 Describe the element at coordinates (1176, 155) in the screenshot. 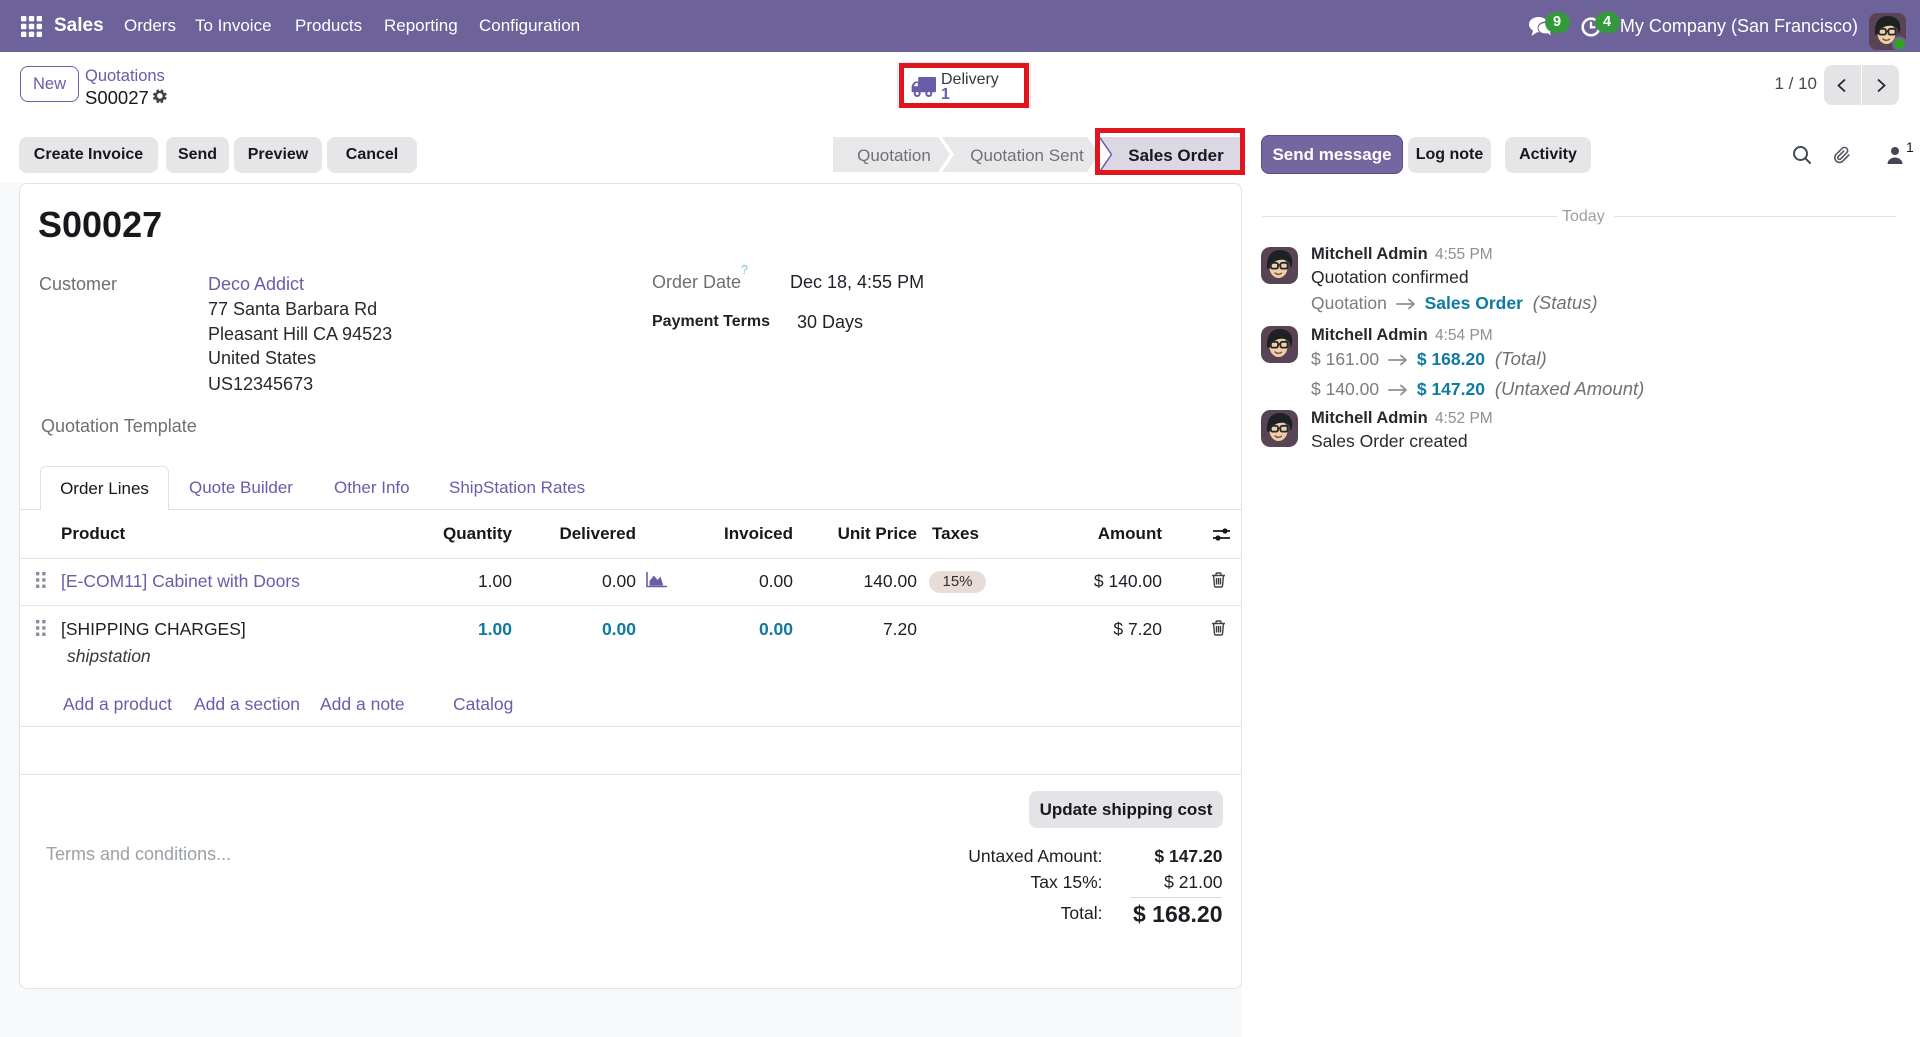

I see `svg-text: Sales Order` at that location.